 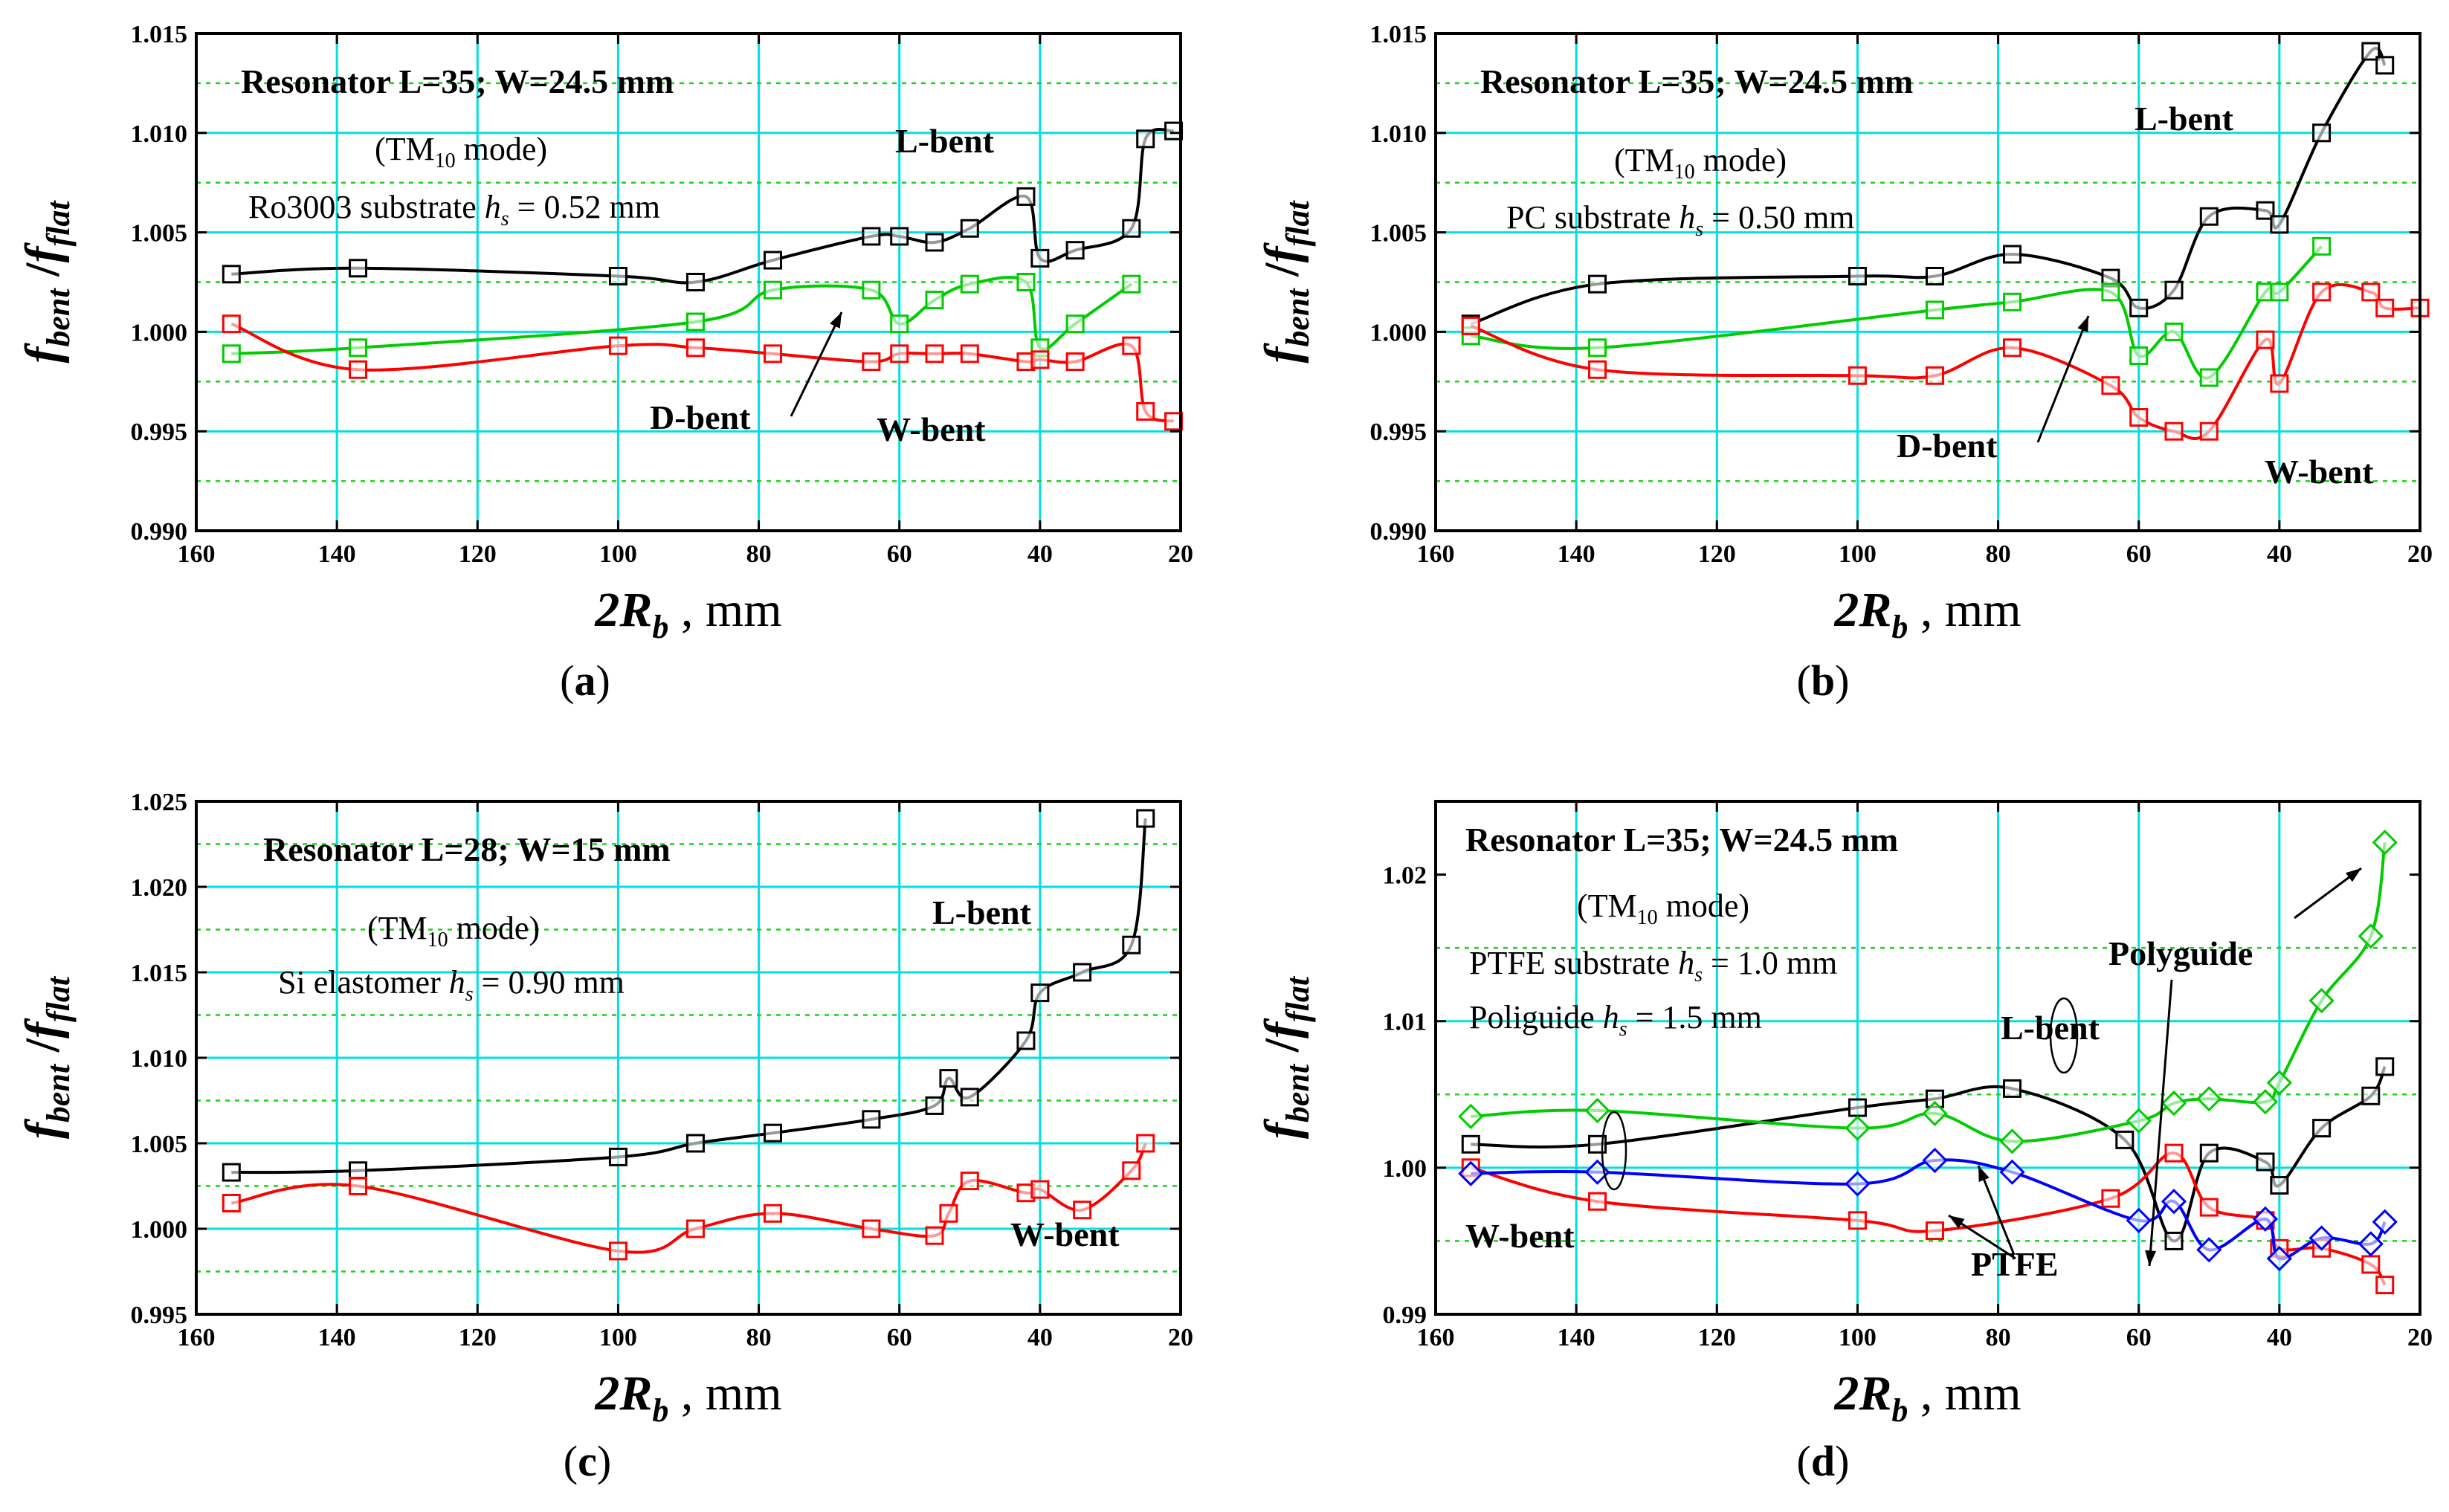 What do you see at coordinates (467, 849) in the screenshot?
I see `chart-title: Resonator L=28; W=15 mm` at bounding box center [467, 849].